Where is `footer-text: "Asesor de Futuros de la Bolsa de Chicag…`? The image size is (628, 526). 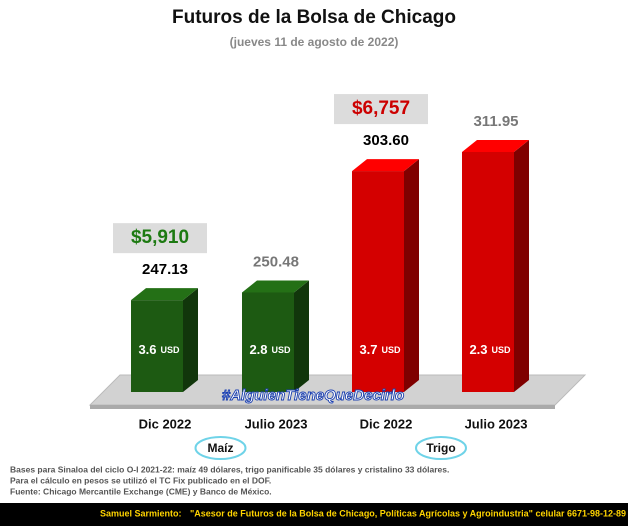
footer-text: "Asesor de Futuros de la Bolsa de Chicag… is located at coordinates (408, 513).